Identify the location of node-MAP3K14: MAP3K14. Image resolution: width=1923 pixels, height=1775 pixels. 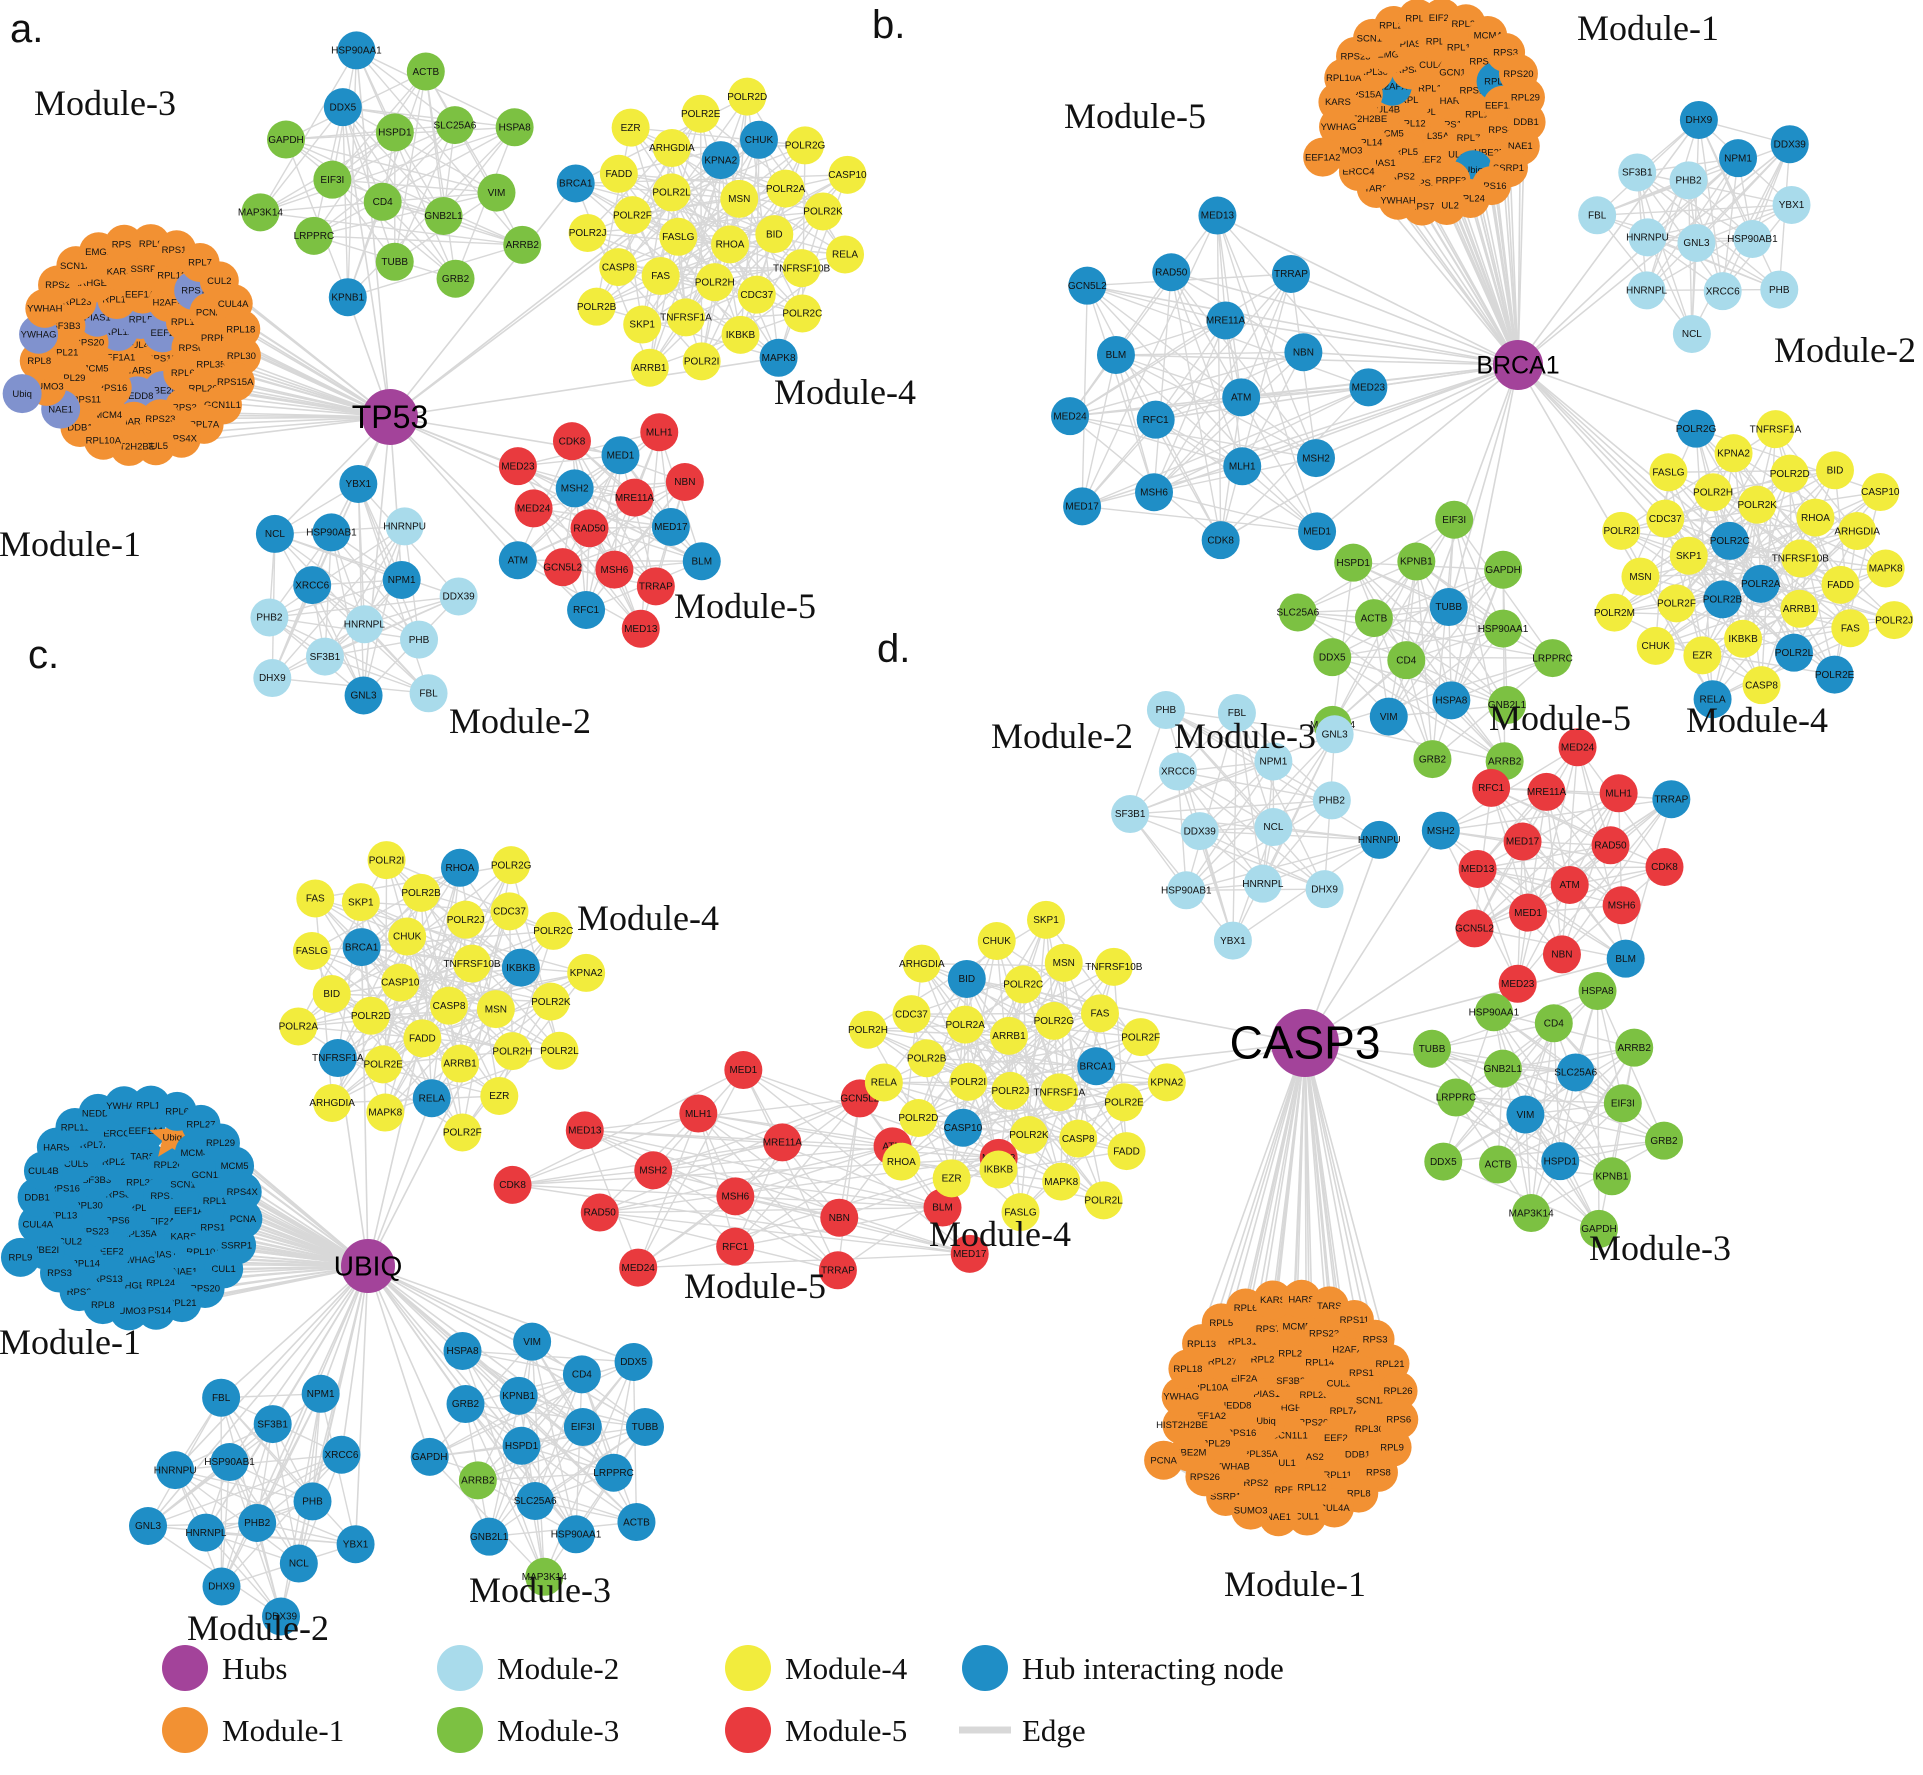
(260, 212).